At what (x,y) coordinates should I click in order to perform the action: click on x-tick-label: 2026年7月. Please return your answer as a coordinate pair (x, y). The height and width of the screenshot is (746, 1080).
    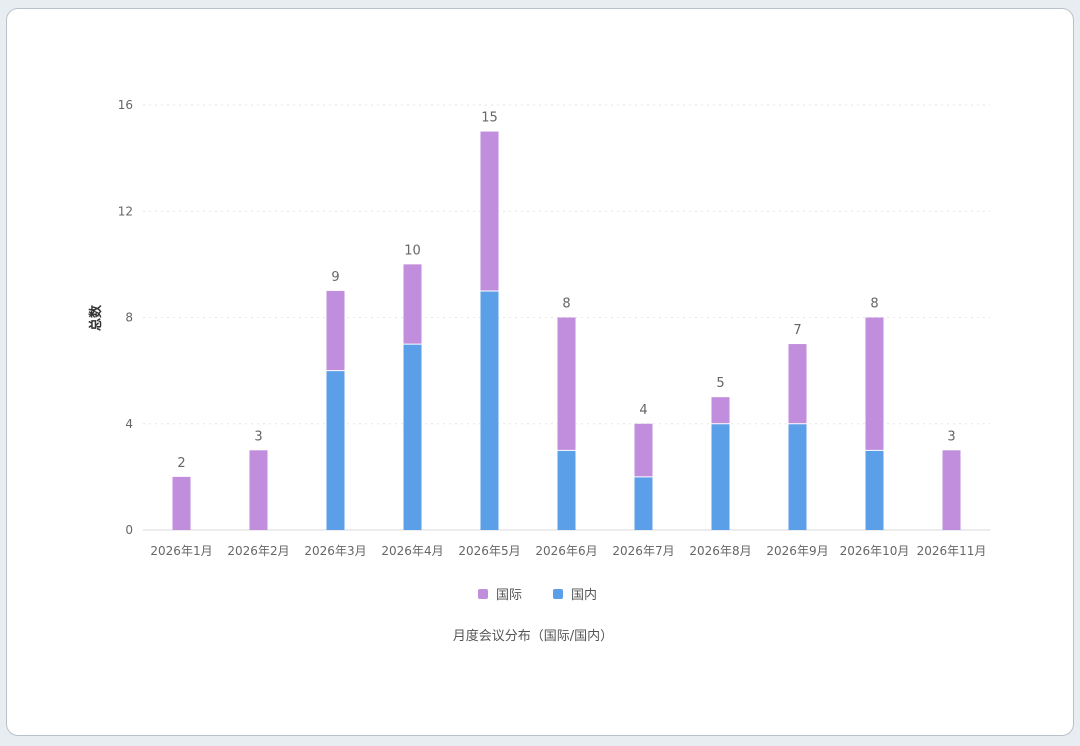
    Looking at the image, I should click on (643, 551).